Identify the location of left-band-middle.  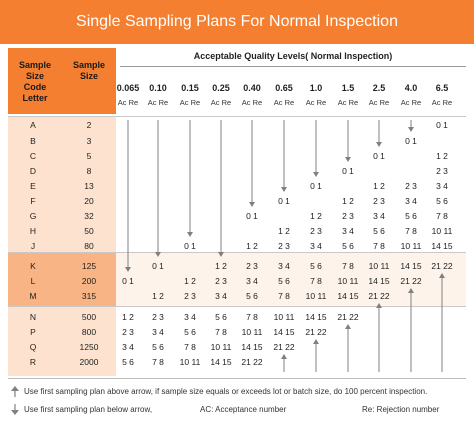
(62, 279).